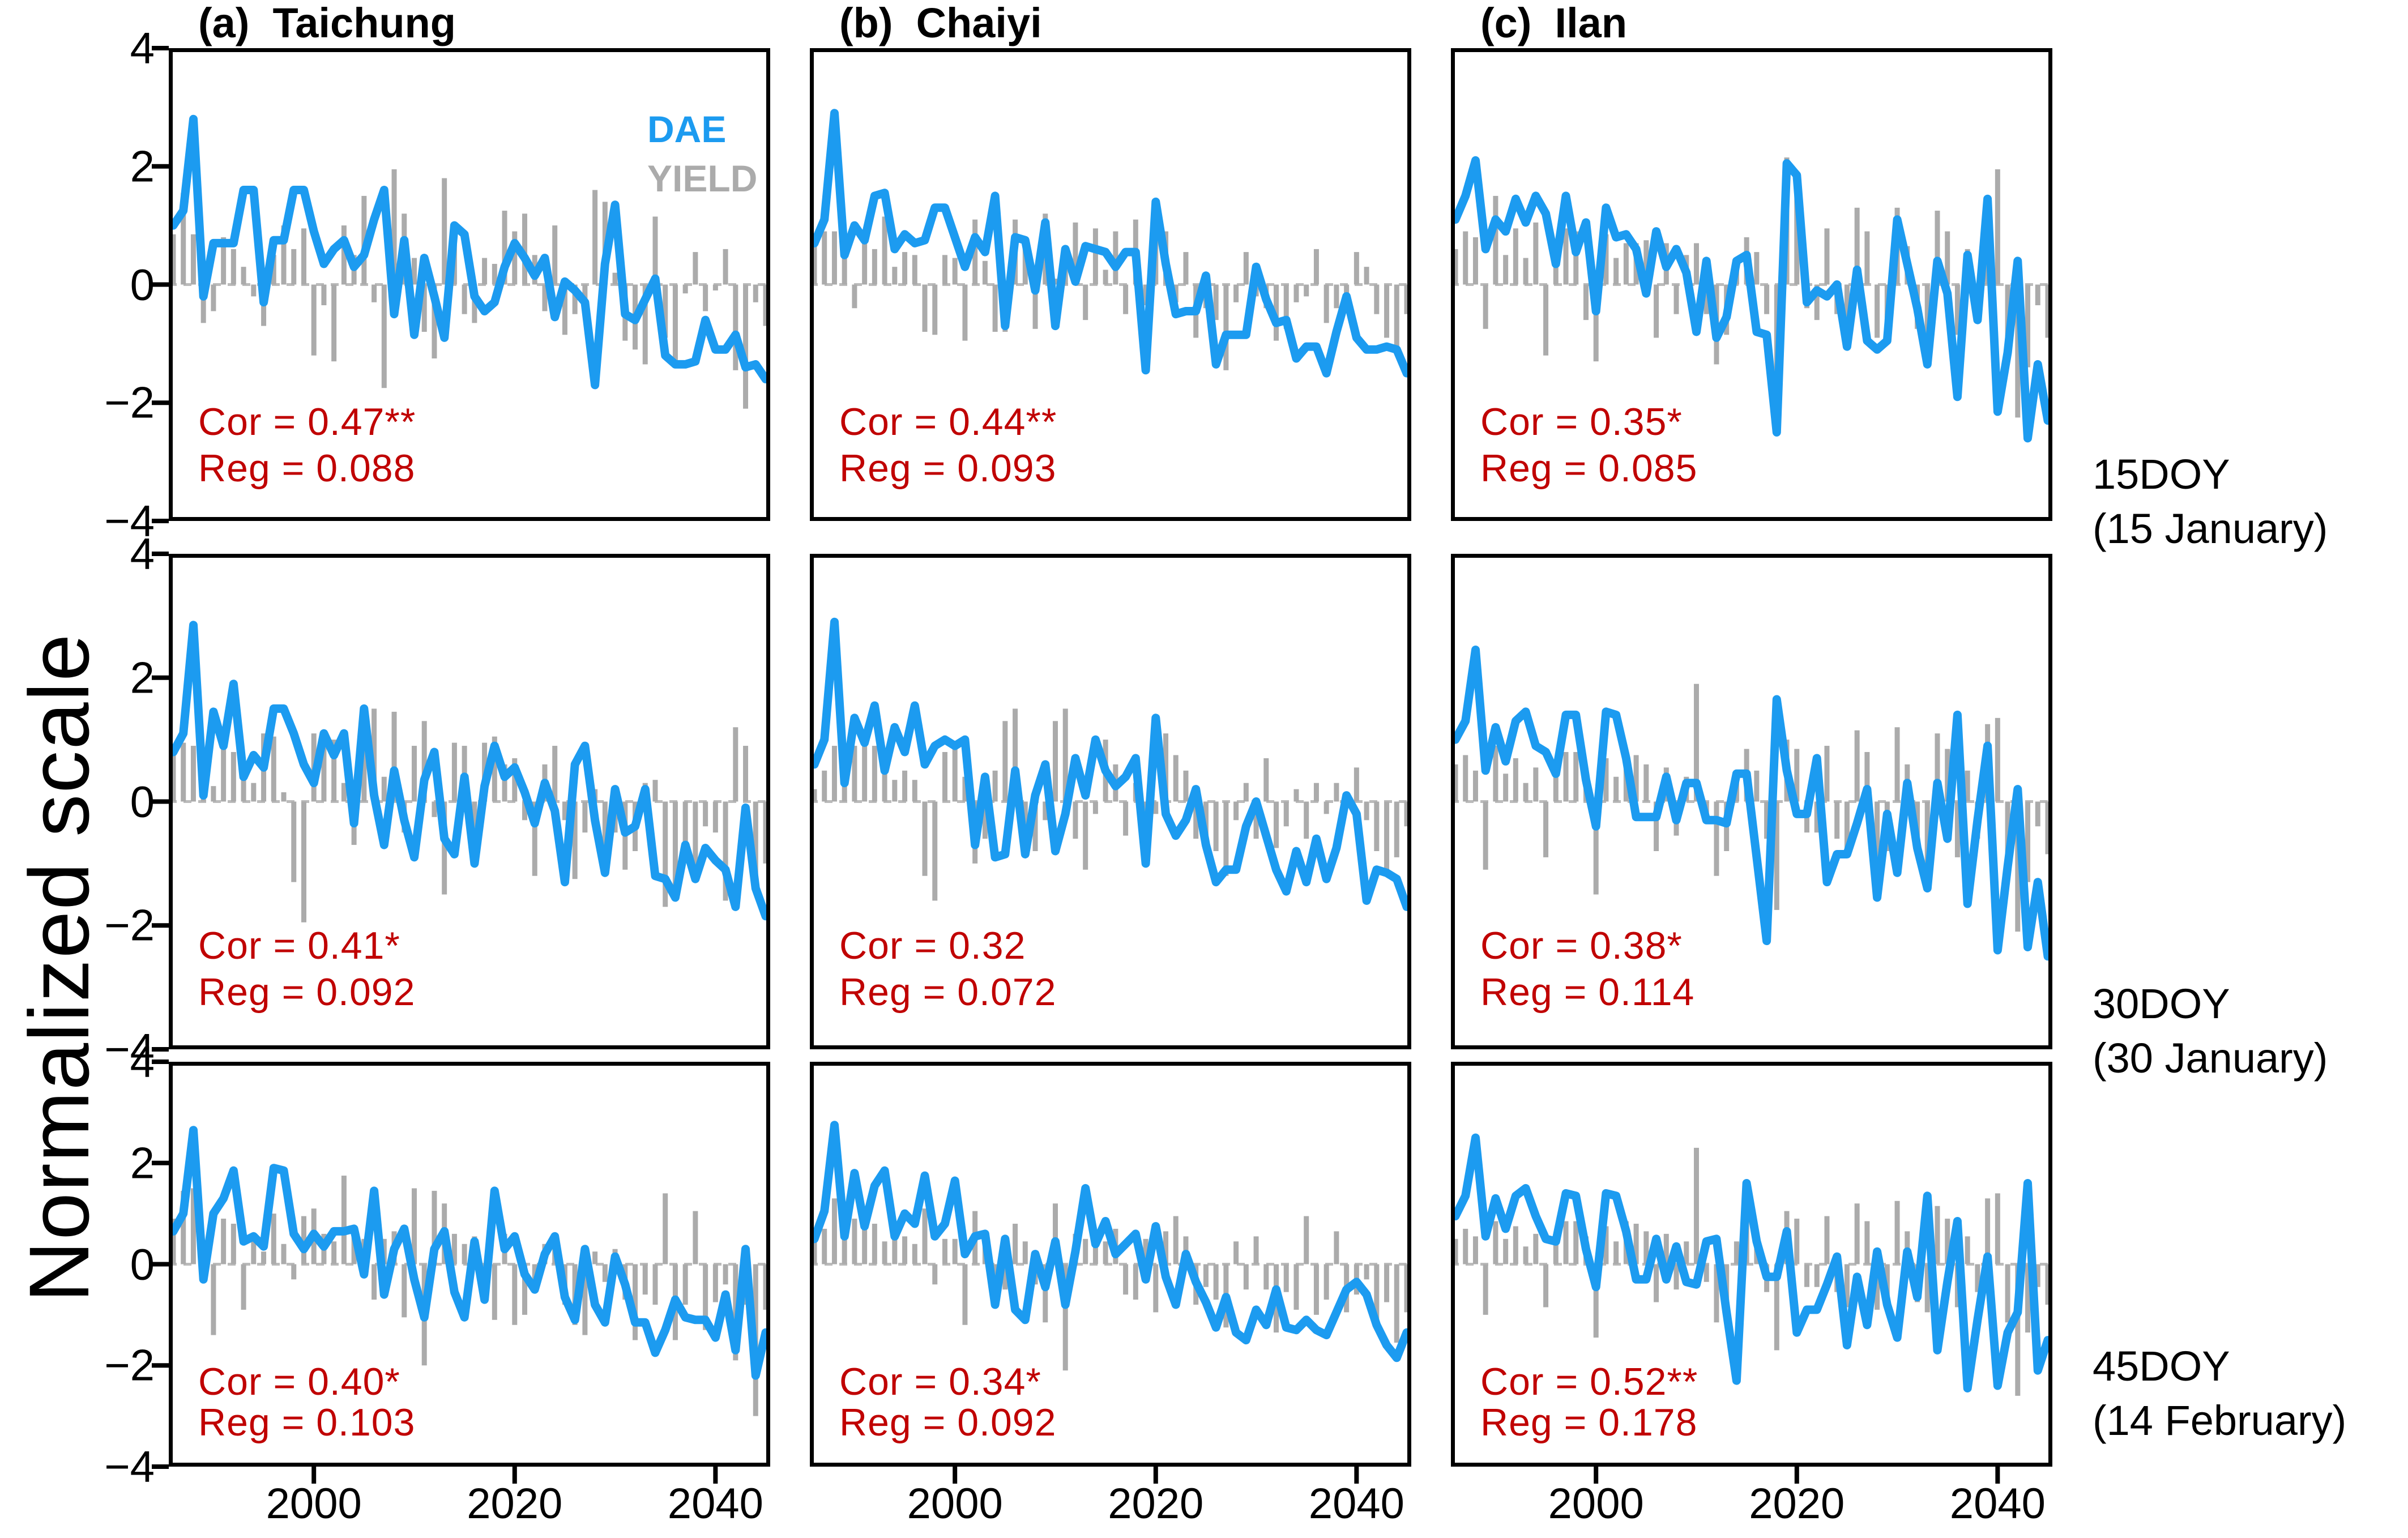 Image resolution: width=2408 pixels, height=1538 pixels. Describe the element at coordinates (948, 992) in the screenshot. I see `reg-annotation: Reg = 0.072` at that location.